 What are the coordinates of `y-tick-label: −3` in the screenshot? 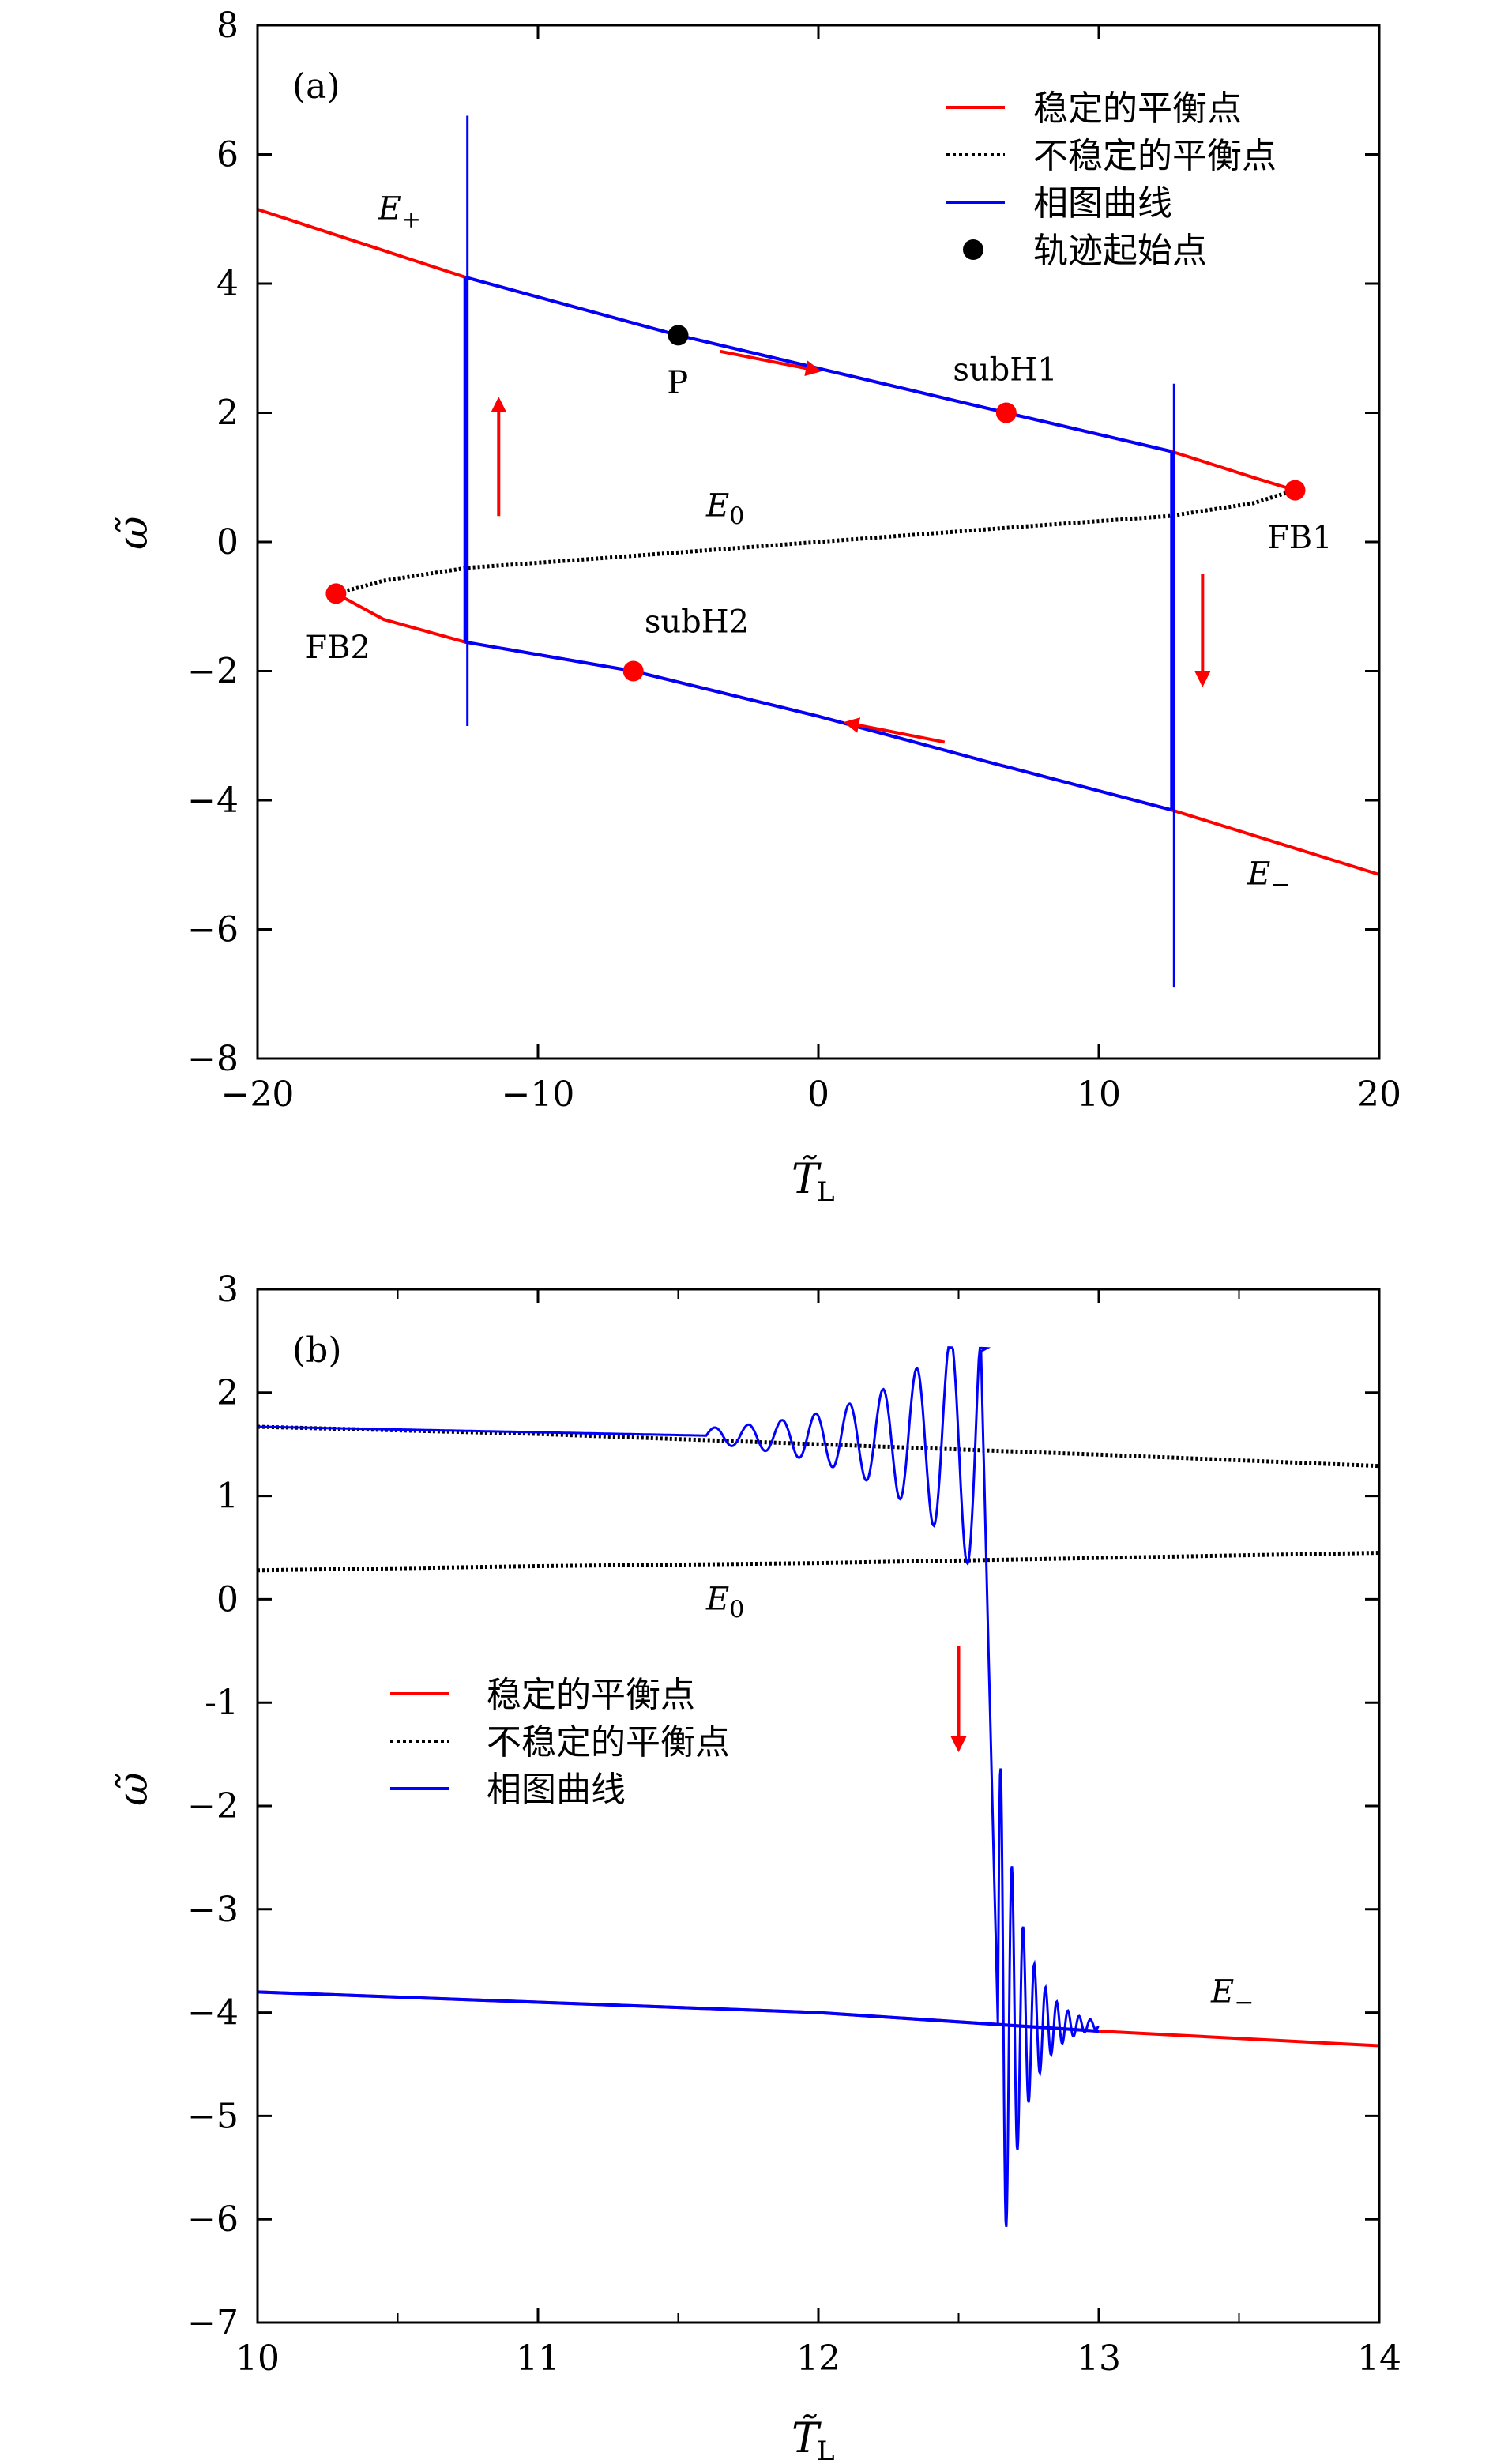 It's located at (213, 1910).